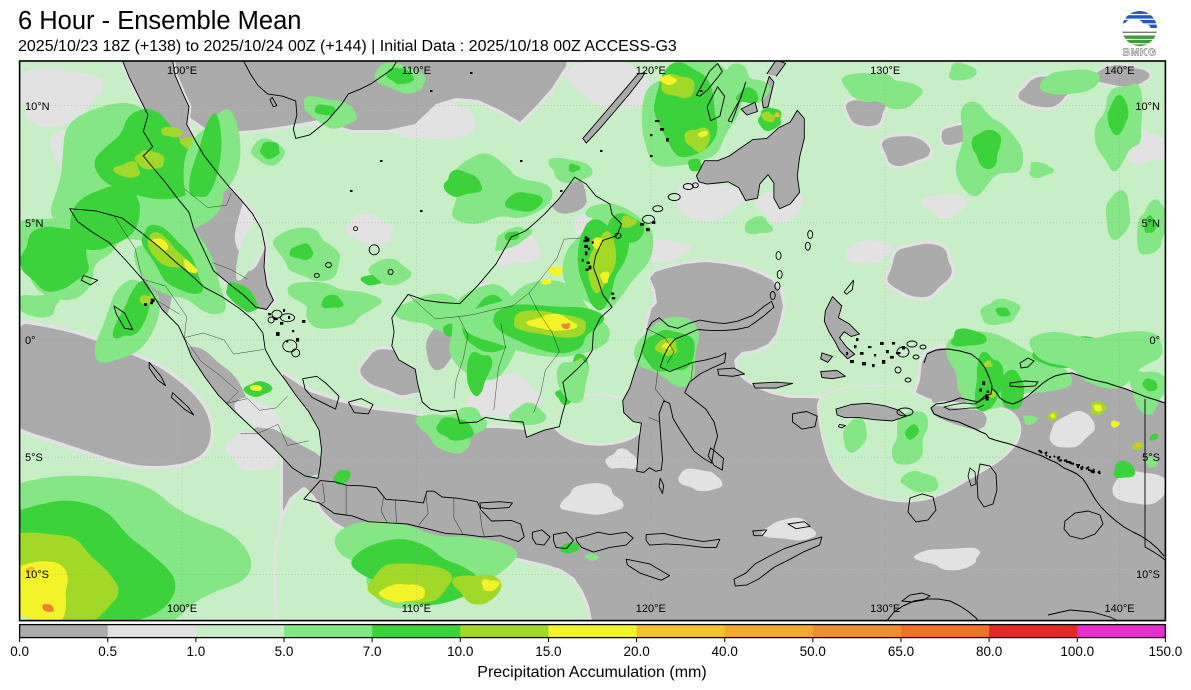 This screenshot has width=1191, height=690. Describe the element at coordinates (19, 651) in the screenshot. I see `svg-text: 0.0` at that location.